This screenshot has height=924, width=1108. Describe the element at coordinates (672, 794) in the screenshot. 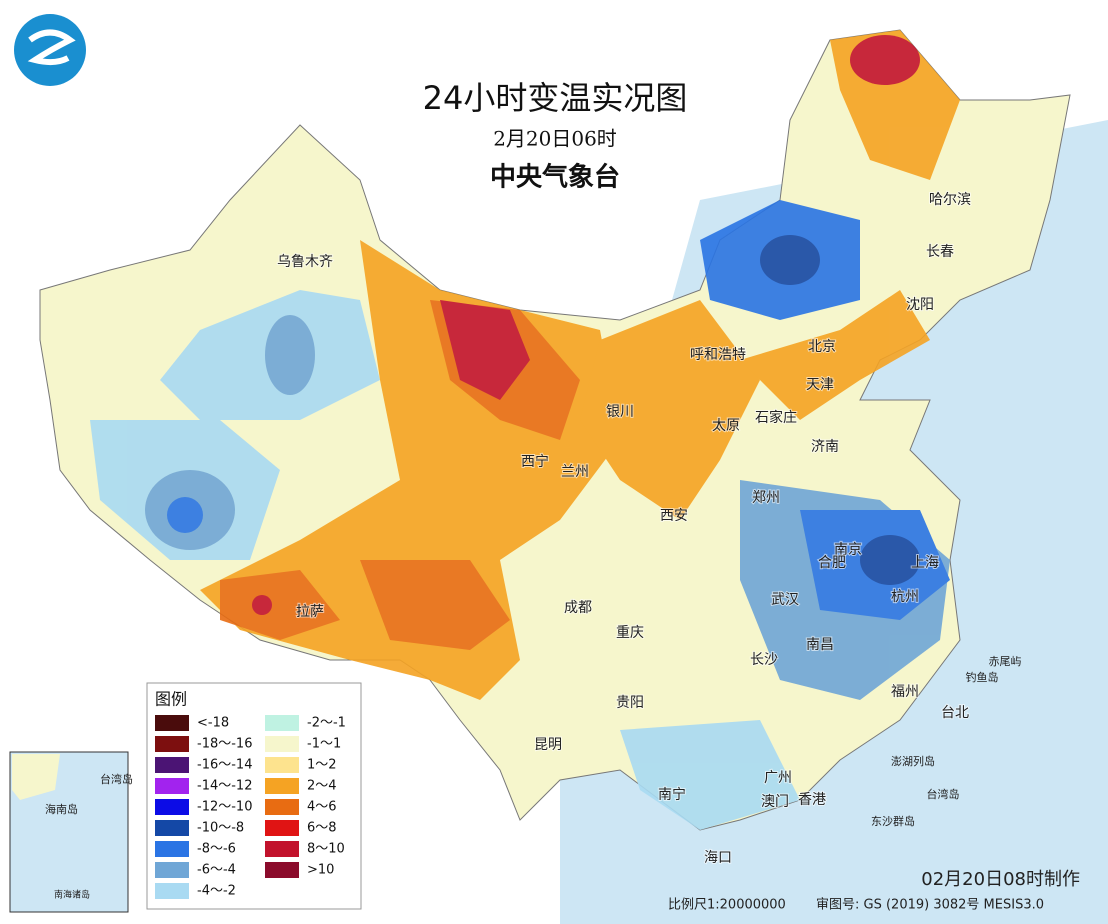

I see `city-label: 南宁` at that location.